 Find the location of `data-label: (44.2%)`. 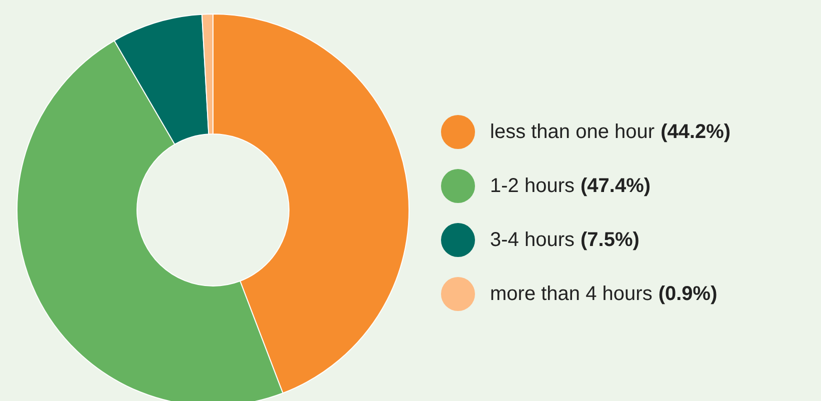

data-label: (44.2%) is located at coordinates (695, 132).